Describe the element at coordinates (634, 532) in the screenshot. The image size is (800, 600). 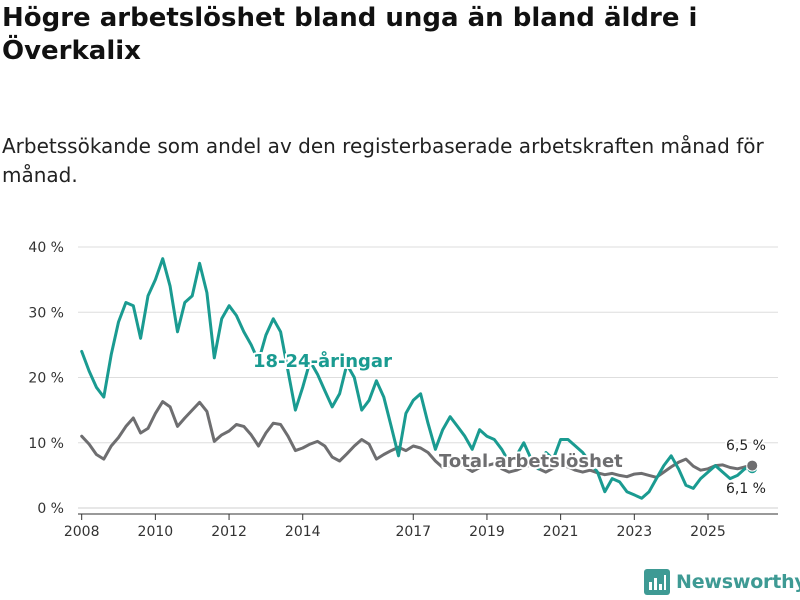
I see `x-tick-label: 2023` at that location.